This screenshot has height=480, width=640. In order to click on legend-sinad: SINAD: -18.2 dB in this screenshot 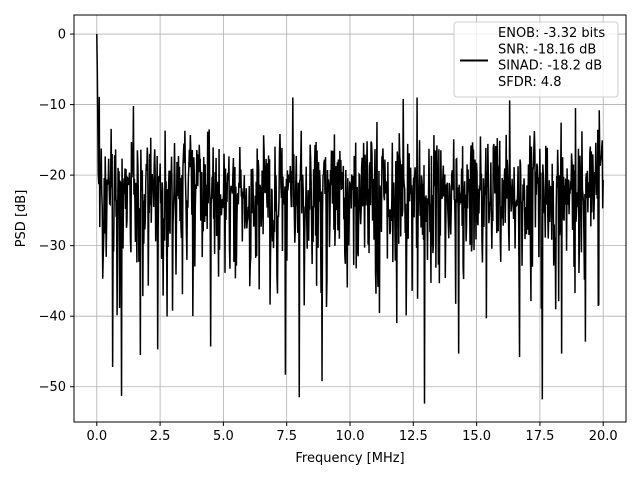, I will do `click(550, 66)`.